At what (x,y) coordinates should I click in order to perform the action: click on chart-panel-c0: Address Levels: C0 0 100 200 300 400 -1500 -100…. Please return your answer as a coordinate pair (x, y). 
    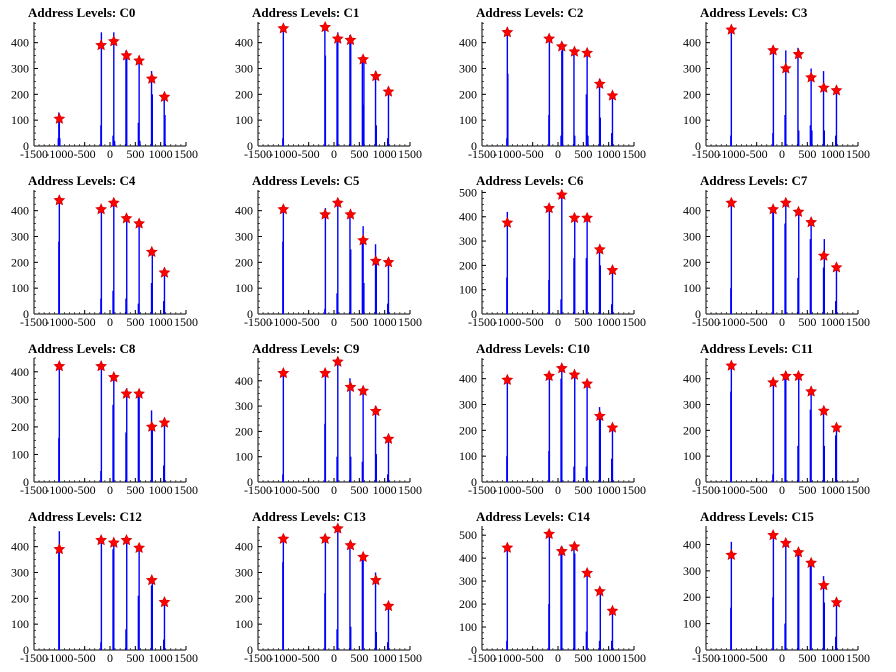
    Looking at the image, I should click on (112, 84).